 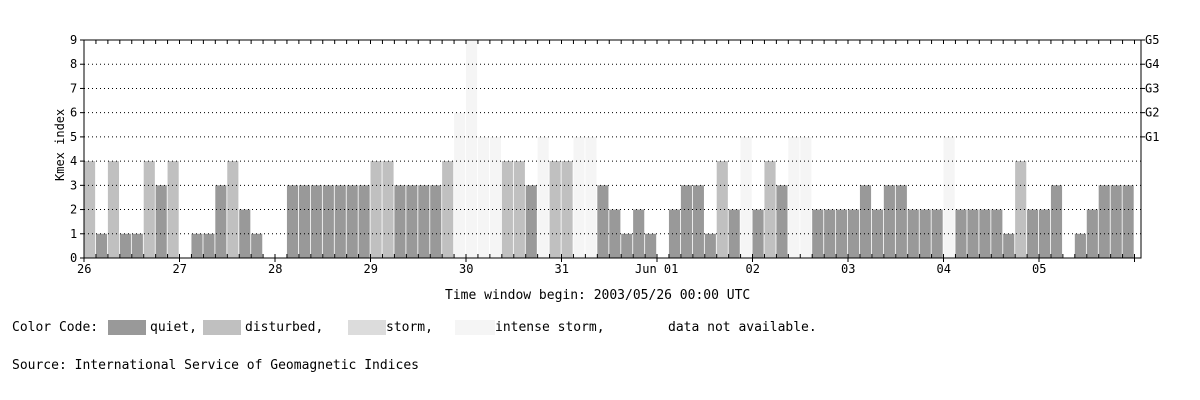 I want to click on y-tick-label-6: 6, so click(x=73, y=113).